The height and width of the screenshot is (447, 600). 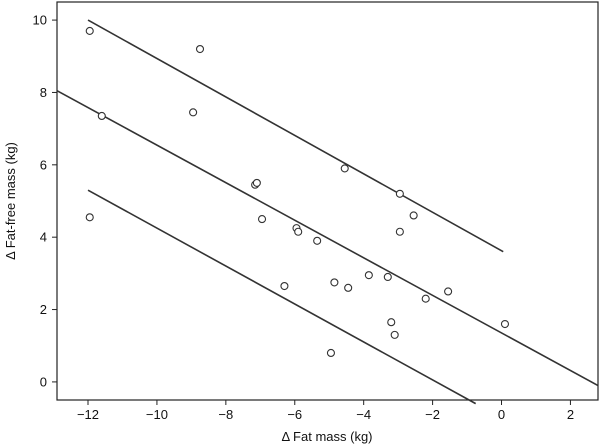 I want to click on y-tick-label: 2, so click(x=43, y=309).